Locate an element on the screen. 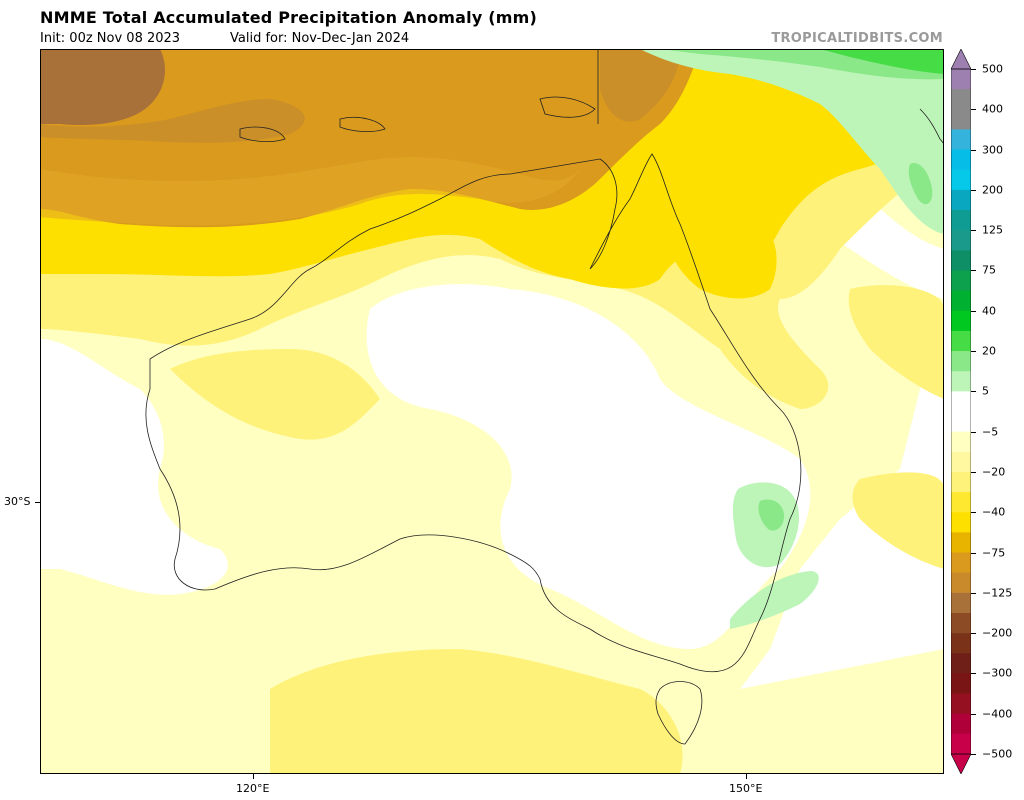  colorbar-label: −500 is located at coordinates (997, 754).